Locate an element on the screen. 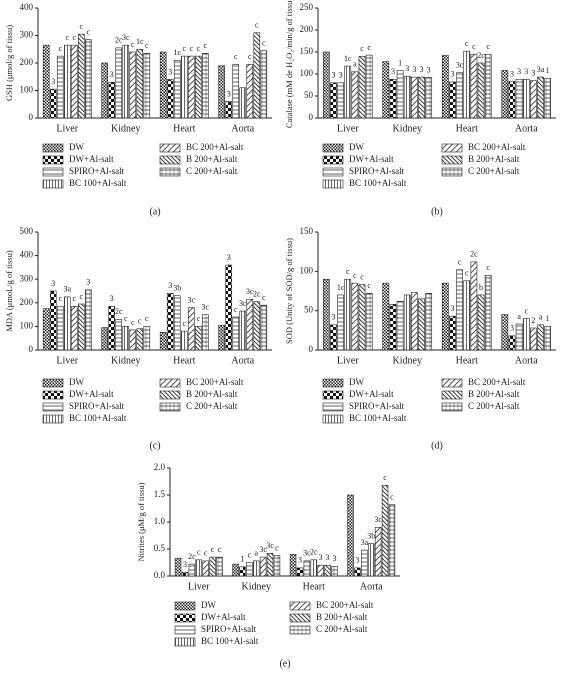 The height and width of the screenshot is (673, 564). legend-label: SPIRO+Al-salt is located at coordinates (97, 171).